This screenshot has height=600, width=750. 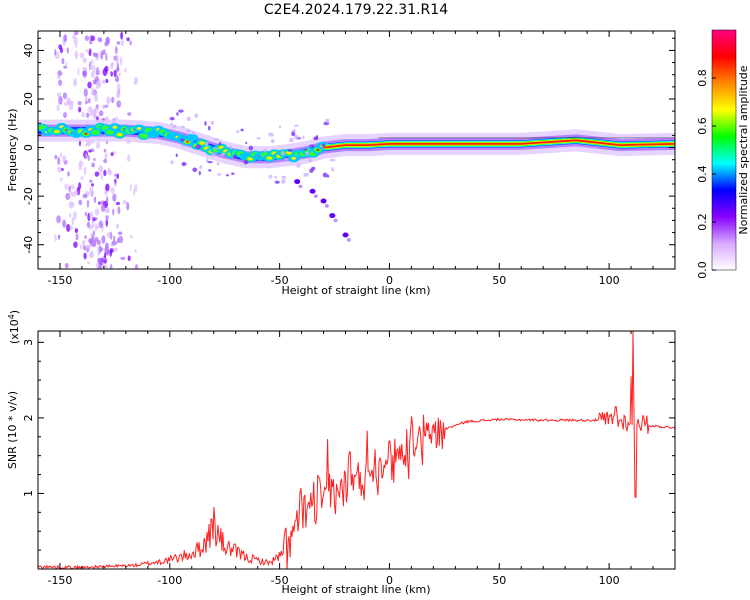 I want to click on y-tick-label: -40, so click(x=28, y=245).